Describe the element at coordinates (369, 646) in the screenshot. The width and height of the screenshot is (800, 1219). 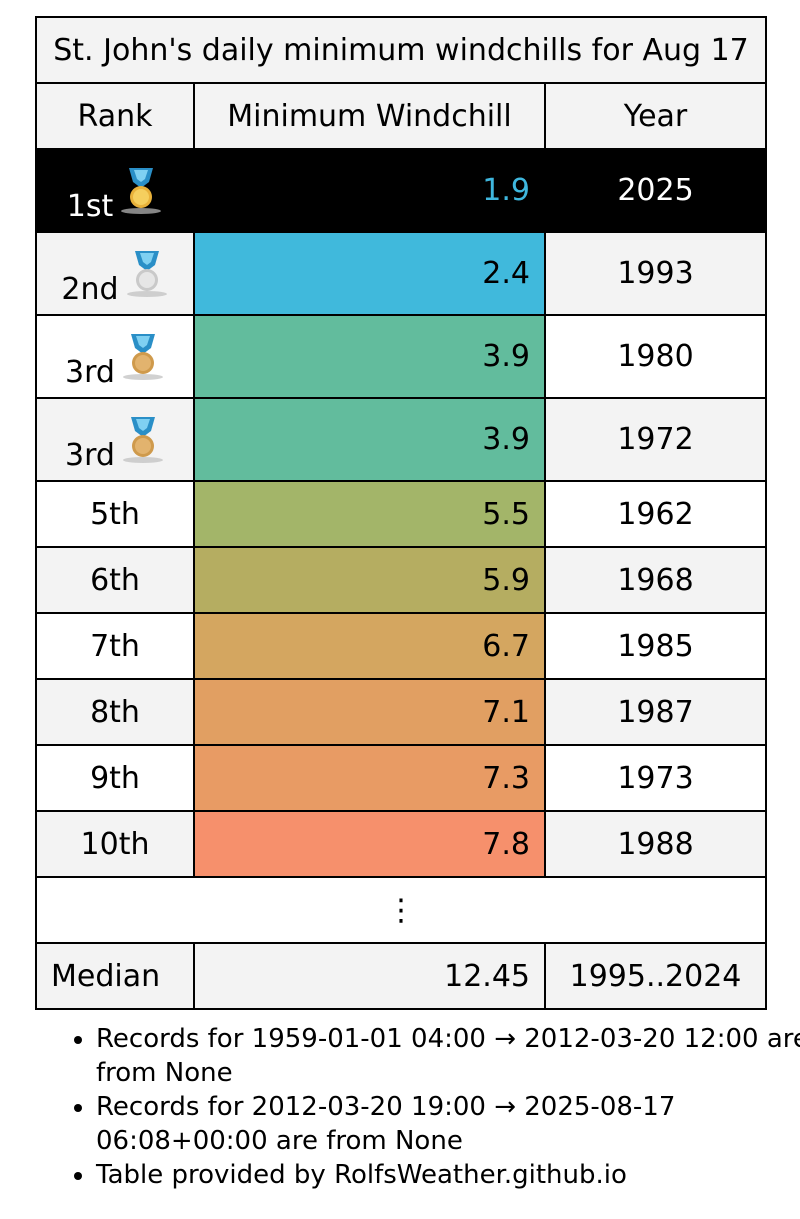
I see `windchill-cell: 6.7` at that location.